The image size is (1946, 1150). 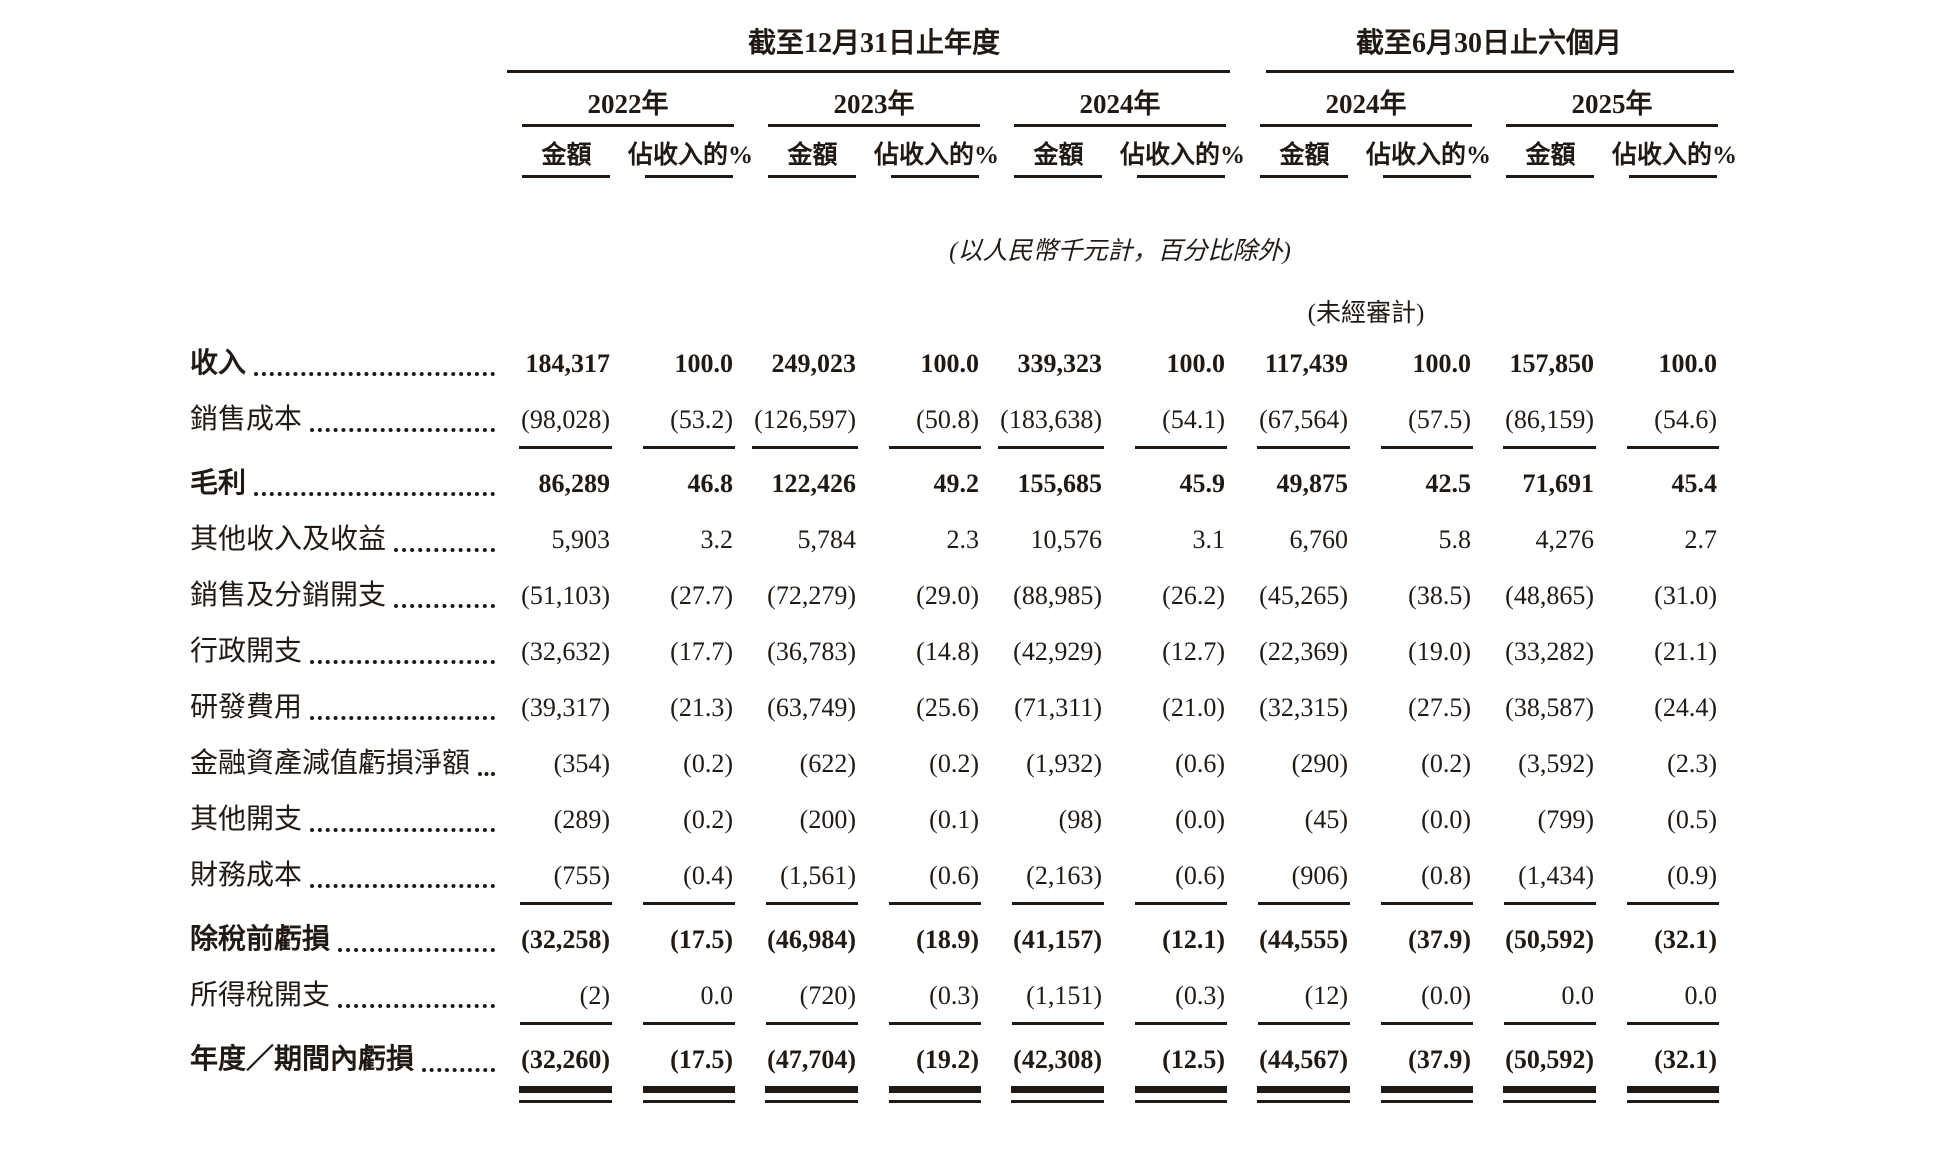 I want to click on cell-value: (0.8), so click(x=1427, y=884).